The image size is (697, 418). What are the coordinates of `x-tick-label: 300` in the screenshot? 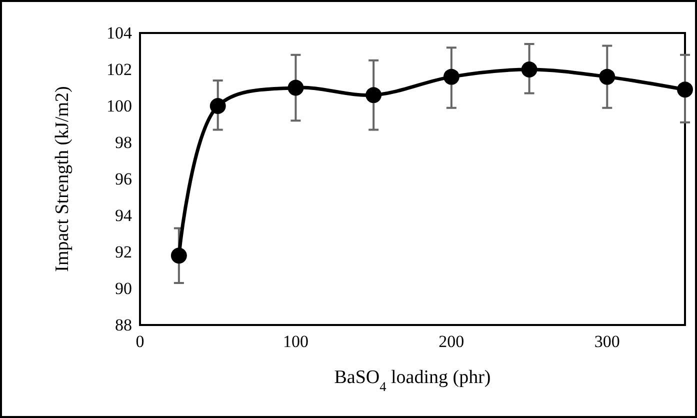 It's located at (607, 342).